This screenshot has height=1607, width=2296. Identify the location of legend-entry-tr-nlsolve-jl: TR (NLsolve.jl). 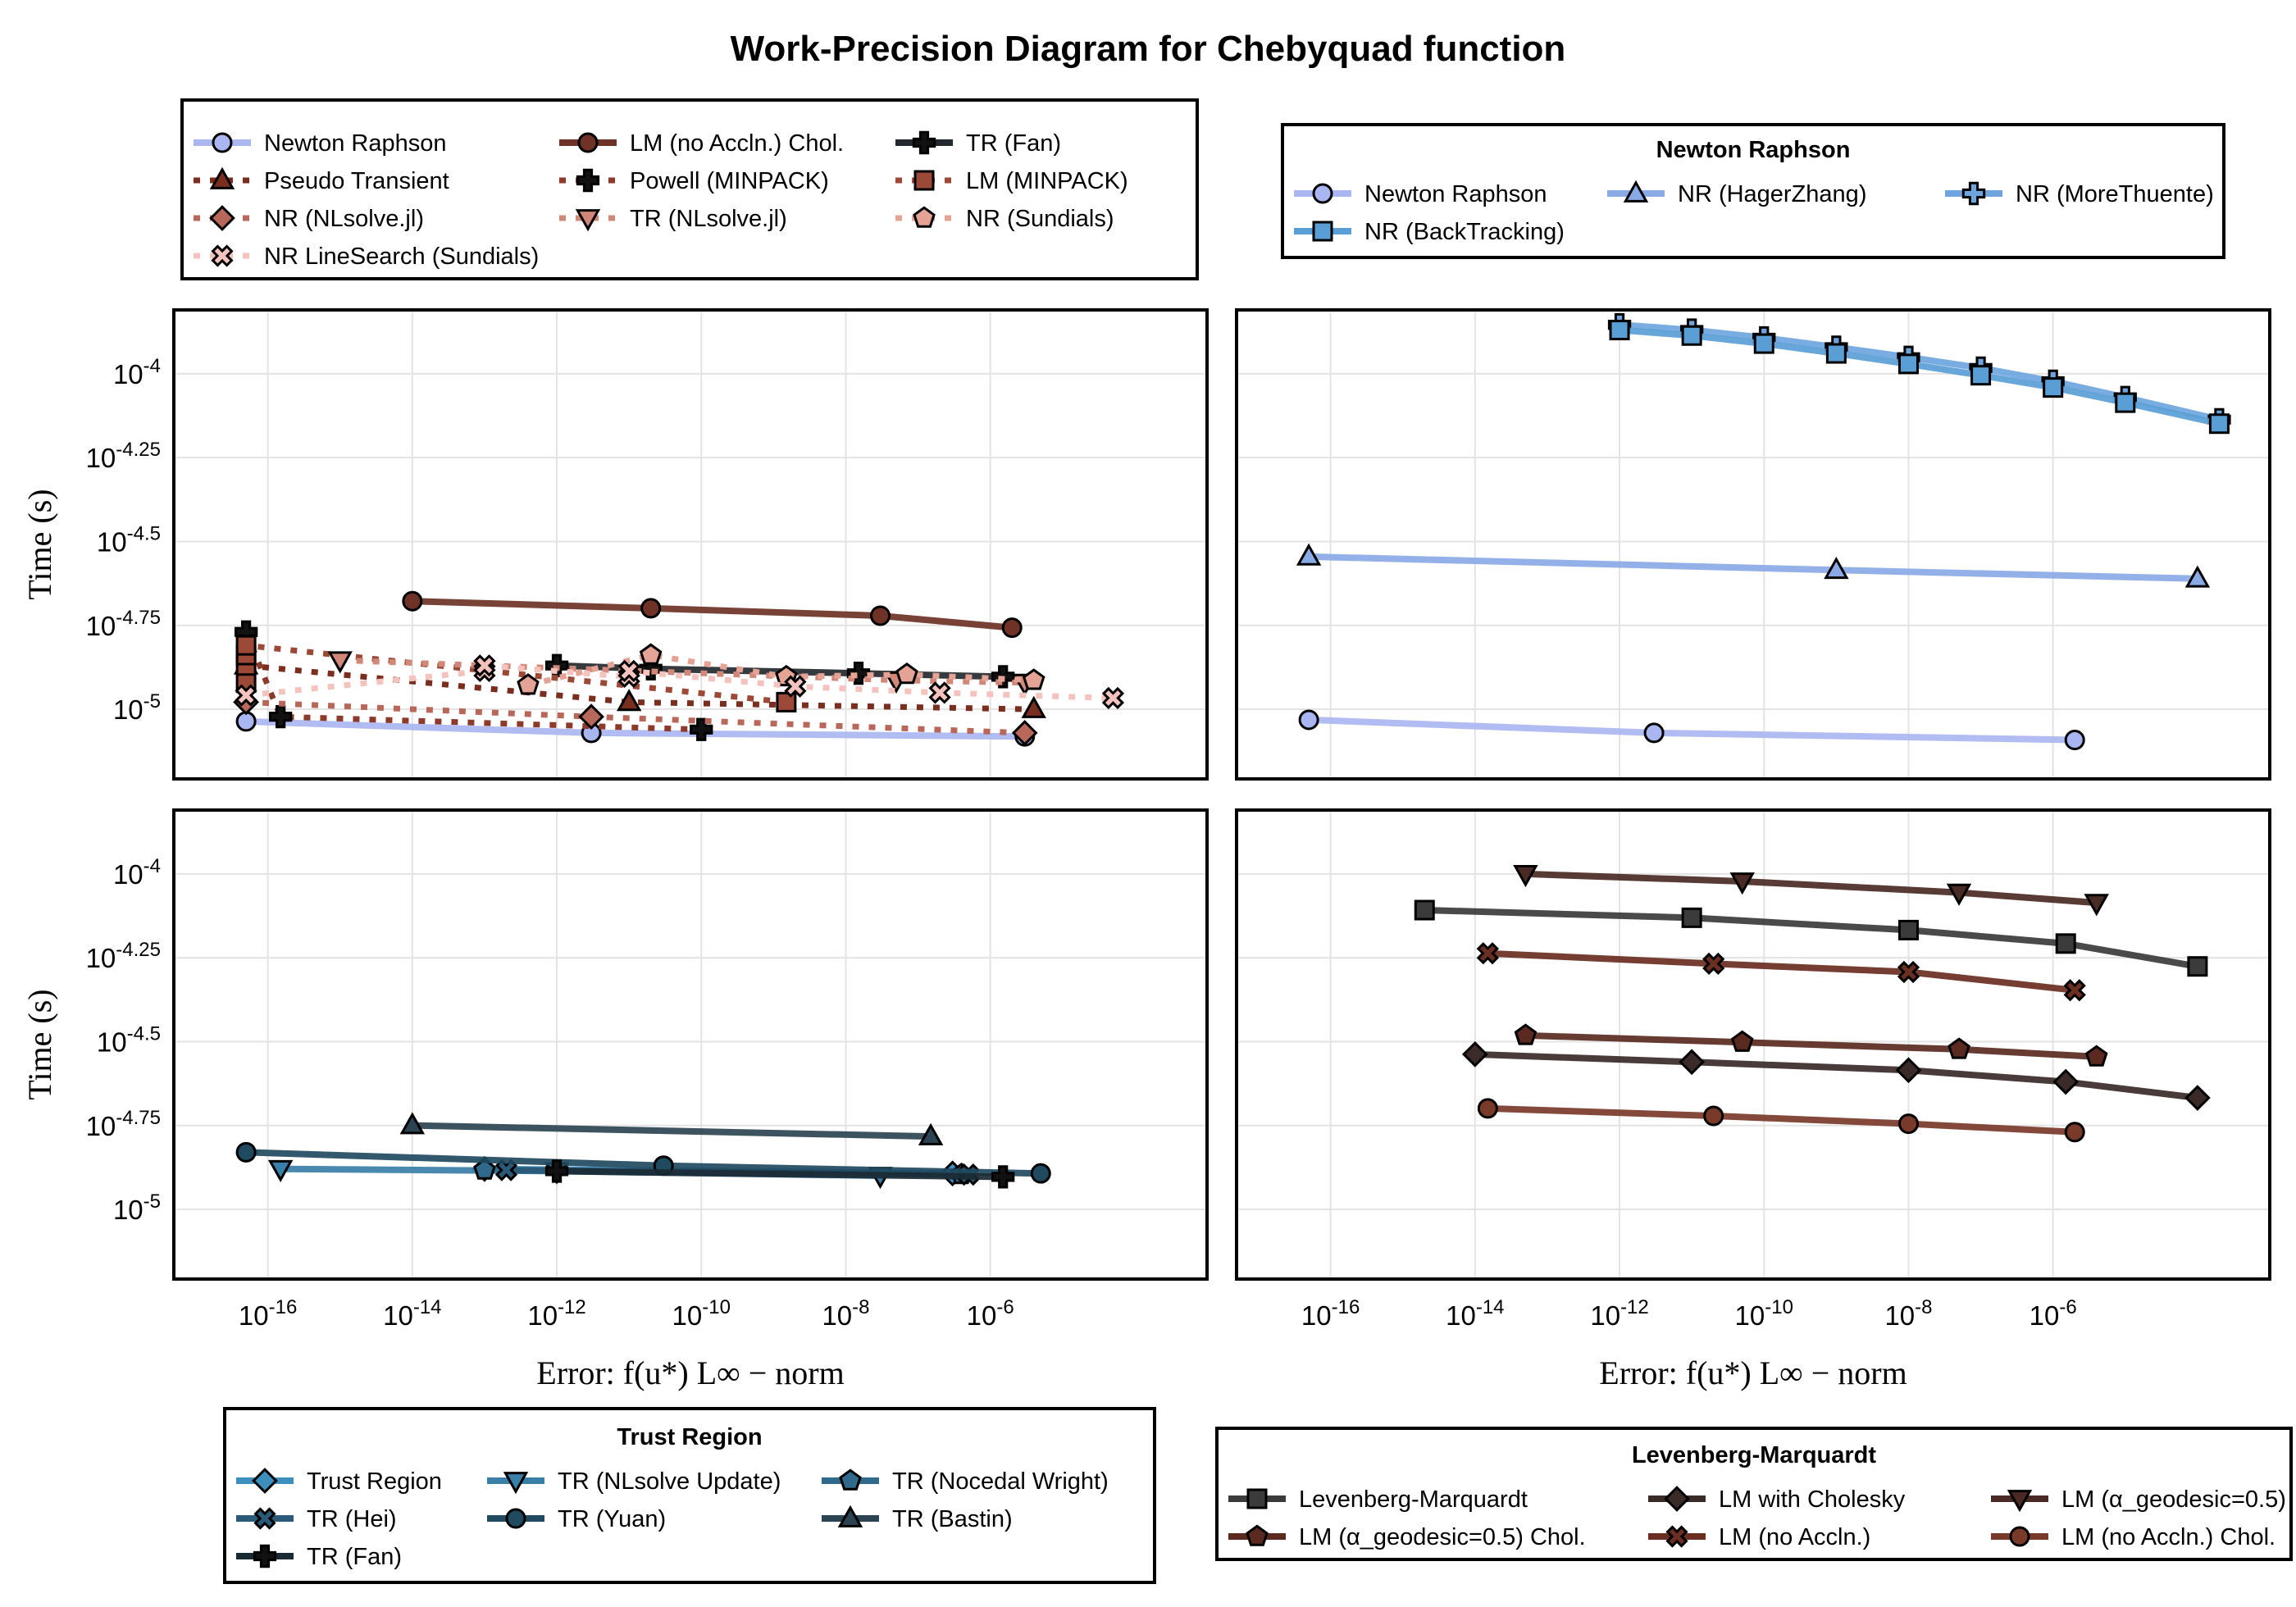
(673, 219).